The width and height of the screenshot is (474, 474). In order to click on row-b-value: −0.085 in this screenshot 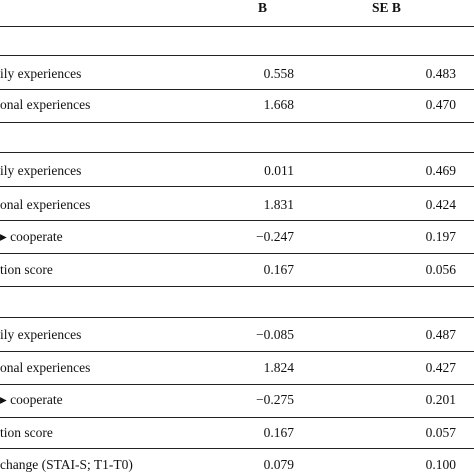, I will do `click(275, 334)`.